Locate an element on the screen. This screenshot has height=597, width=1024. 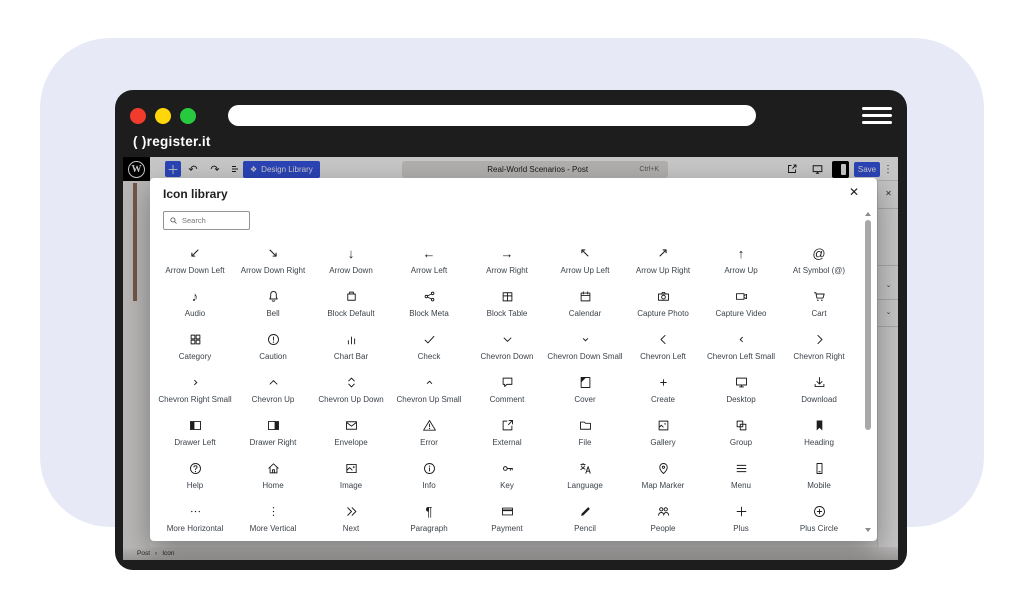
icon-cell-payment: Payment is located at coordinates (507, 519).